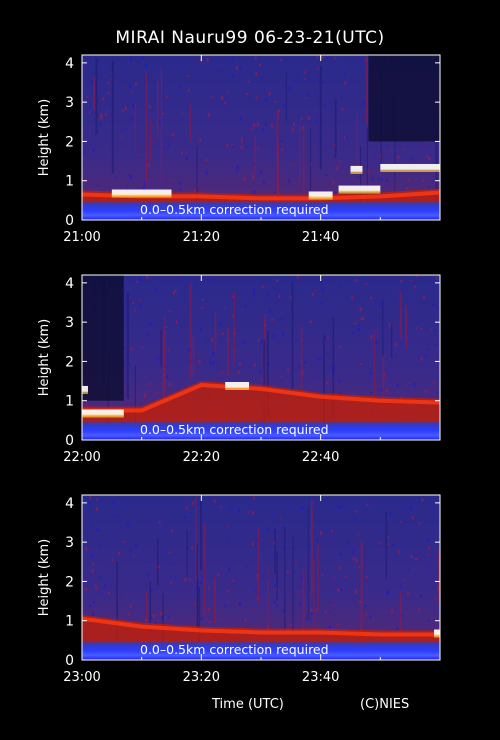 Image resolution: width=500 pixels, height=740 pixels. What do you see at coordinates (141, 196) in the screenshot?
I see `cloud-edge` at bounding box center [141, 196].